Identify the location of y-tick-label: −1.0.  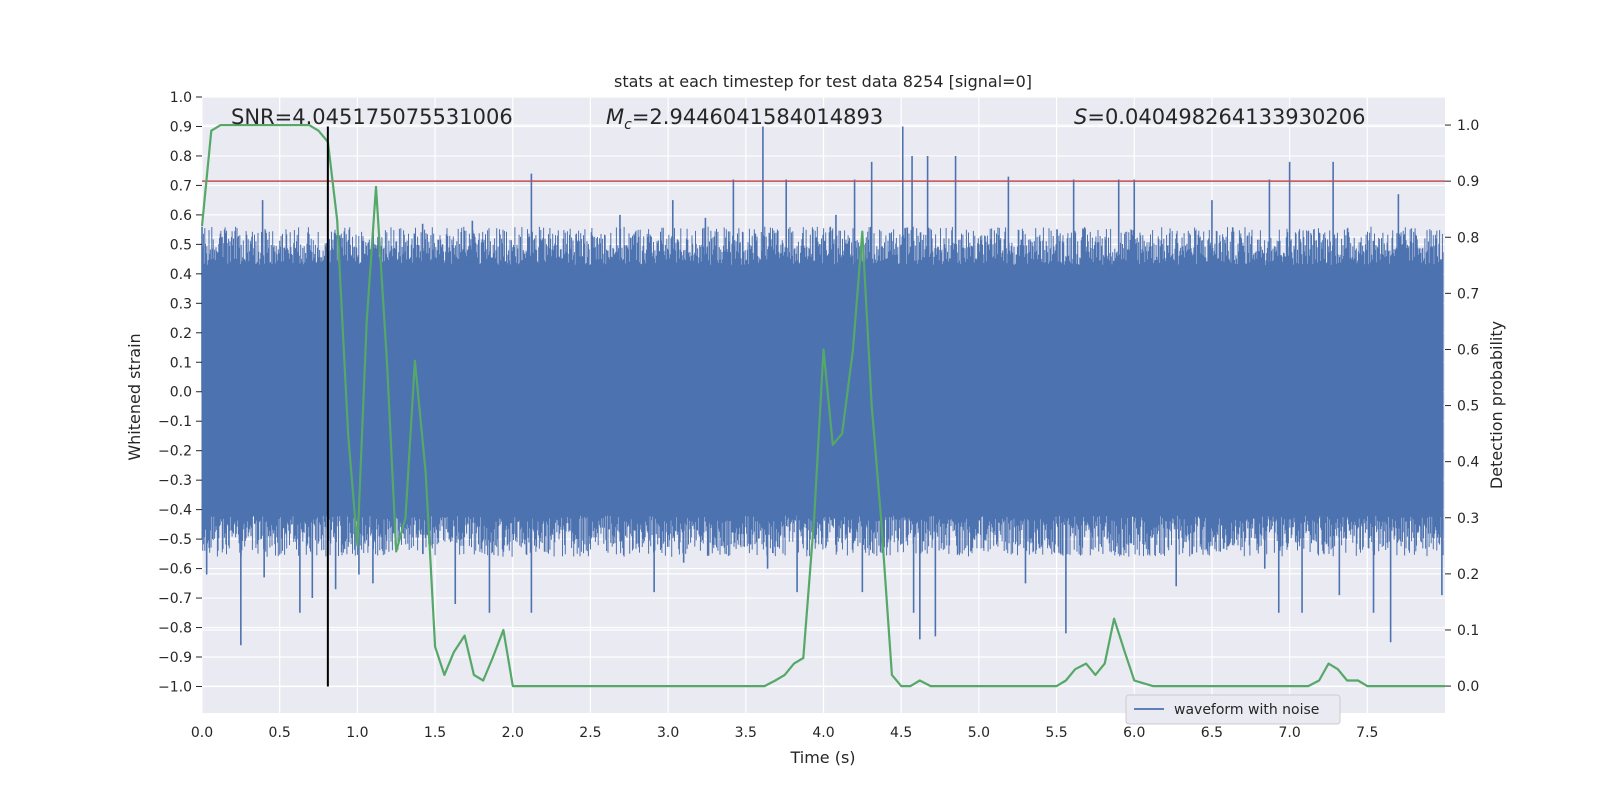
(175, 687).